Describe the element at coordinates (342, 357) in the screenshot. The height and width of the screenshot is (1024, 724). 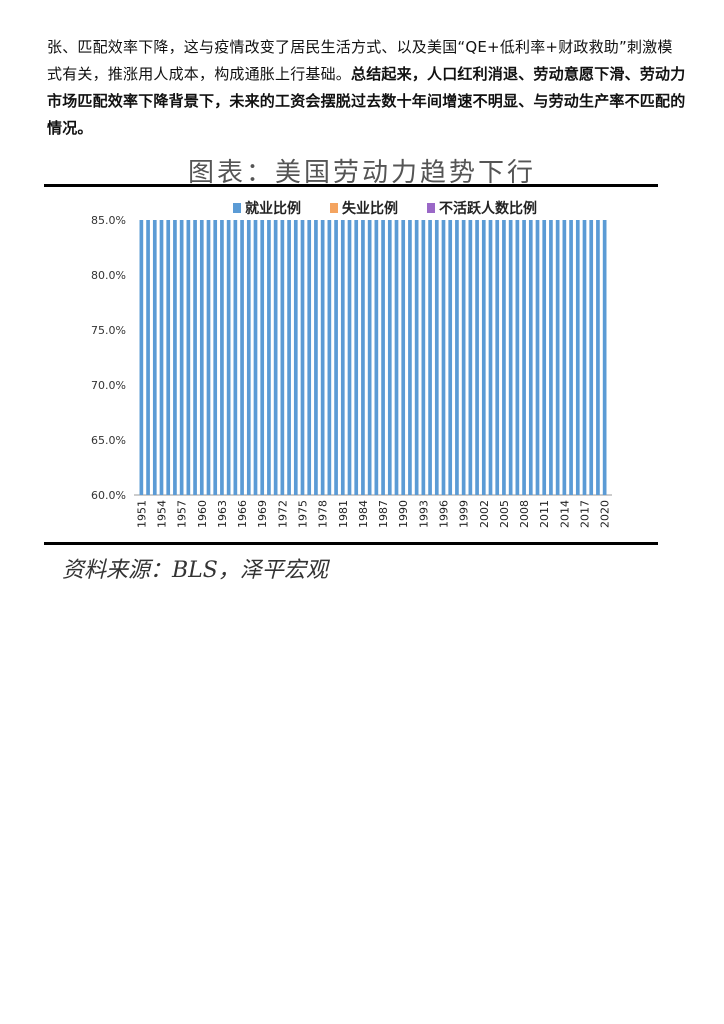
I see `bar-employed-1981` at that location.